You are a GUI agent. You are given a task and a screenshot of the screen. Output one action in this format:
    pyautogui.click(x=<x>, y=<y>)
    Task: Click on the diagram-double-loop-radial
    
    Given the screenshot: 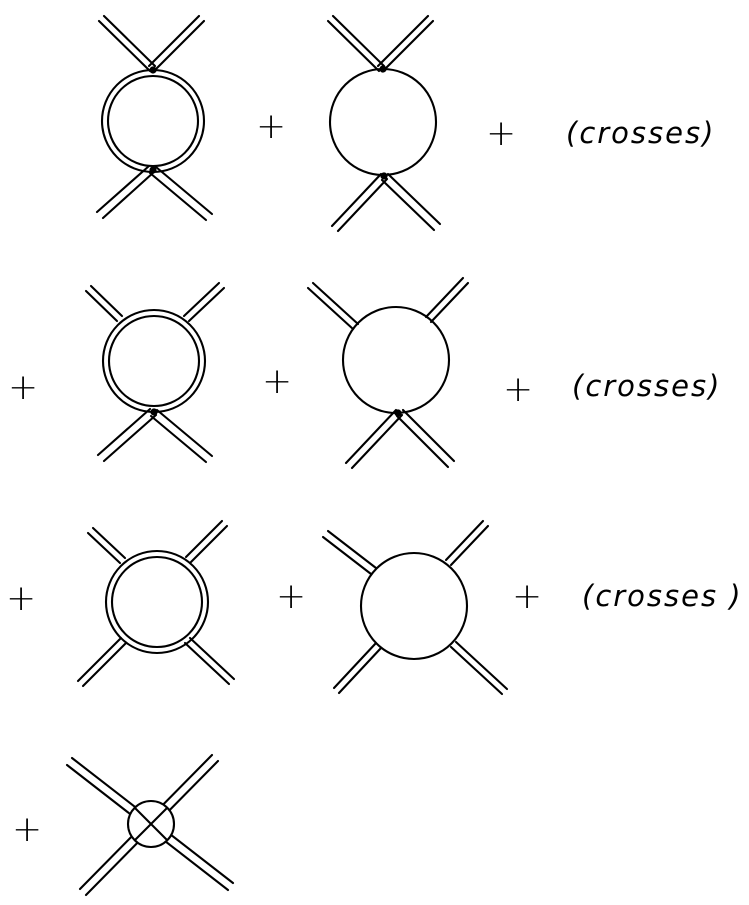 What is the action you would take?
    pyautogui.click(x=156, y=603)
    